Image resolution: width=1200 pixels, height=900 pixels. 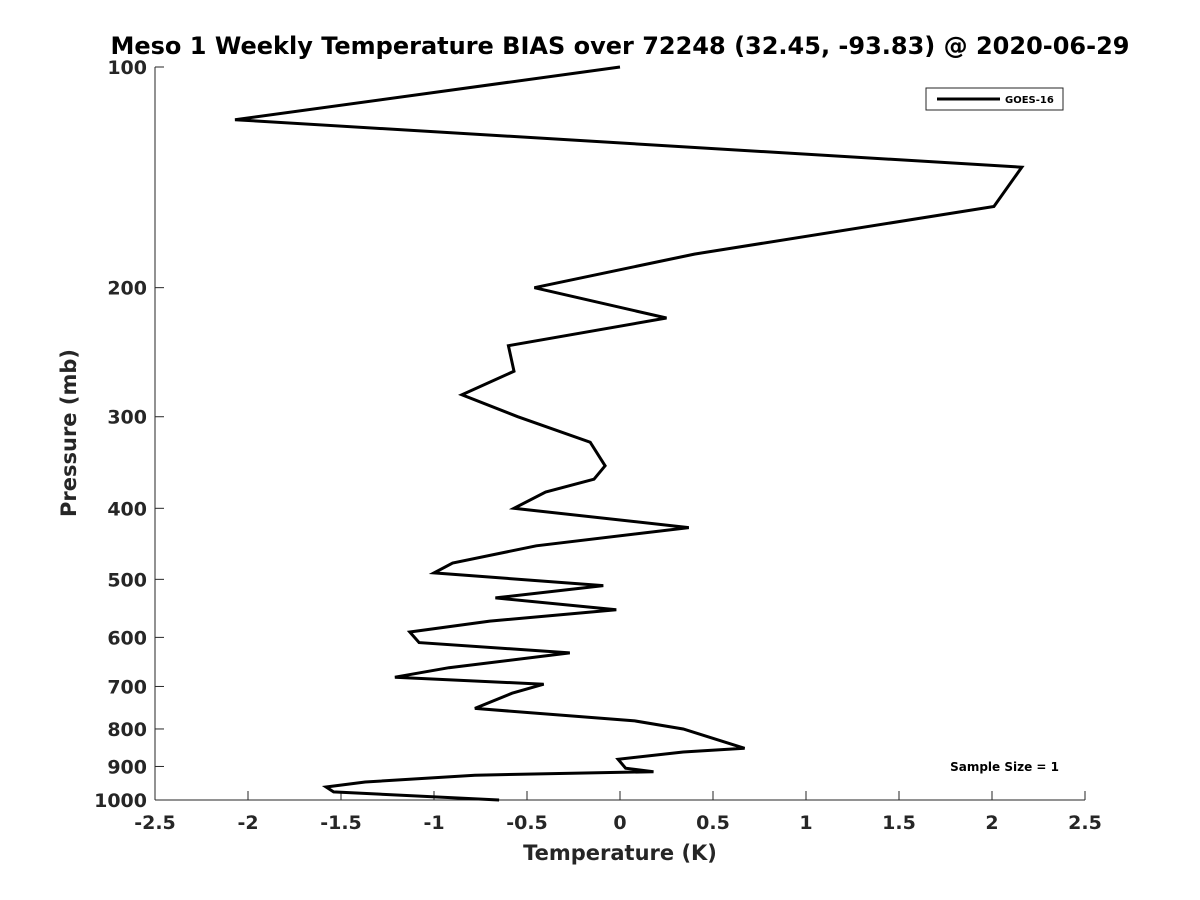 I want to click on x-tick-label: 1, so click(x=805, y=823).